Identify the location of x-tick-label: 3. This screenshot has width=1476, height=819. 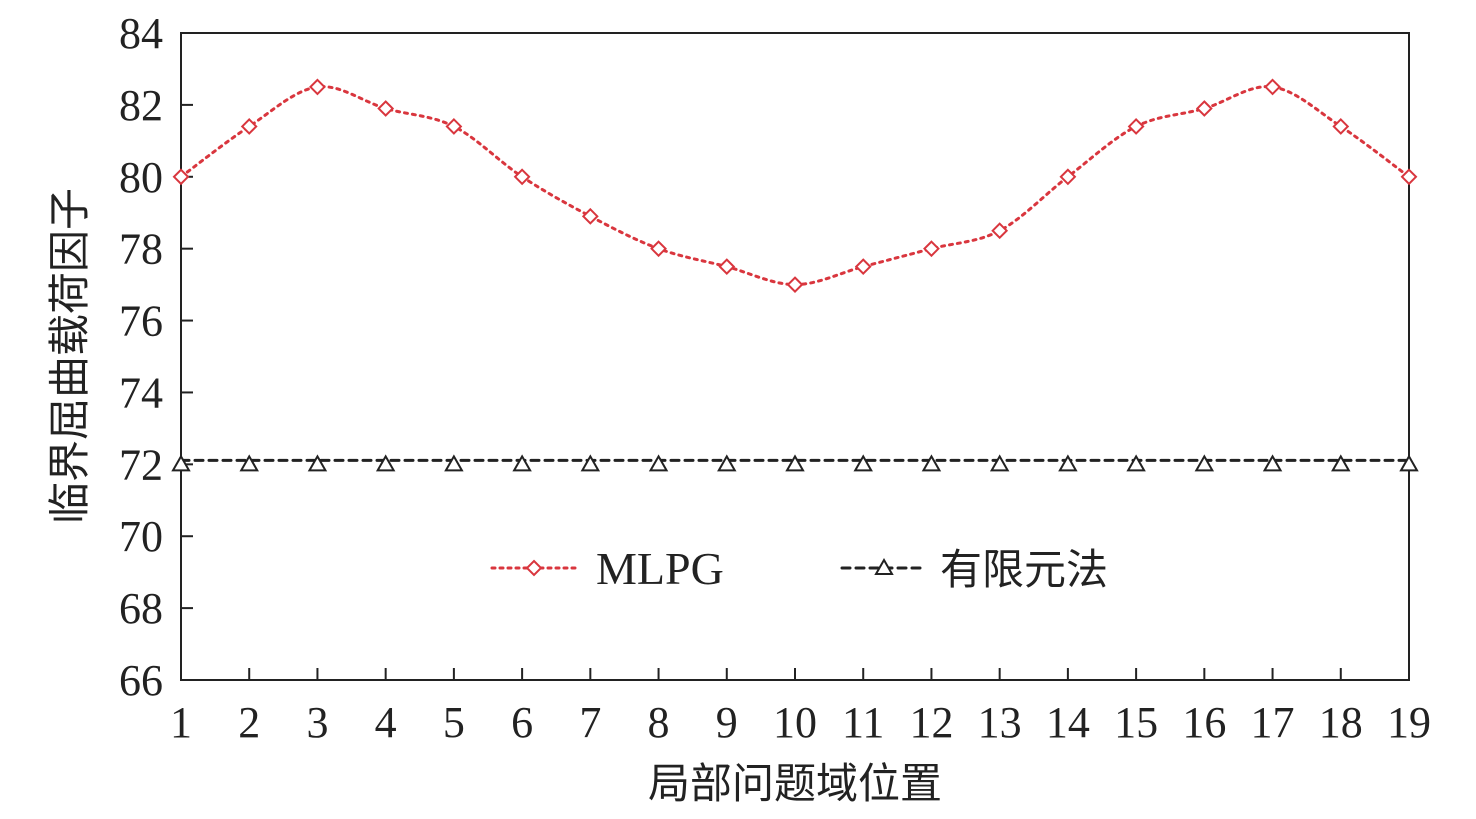
(317, 722).